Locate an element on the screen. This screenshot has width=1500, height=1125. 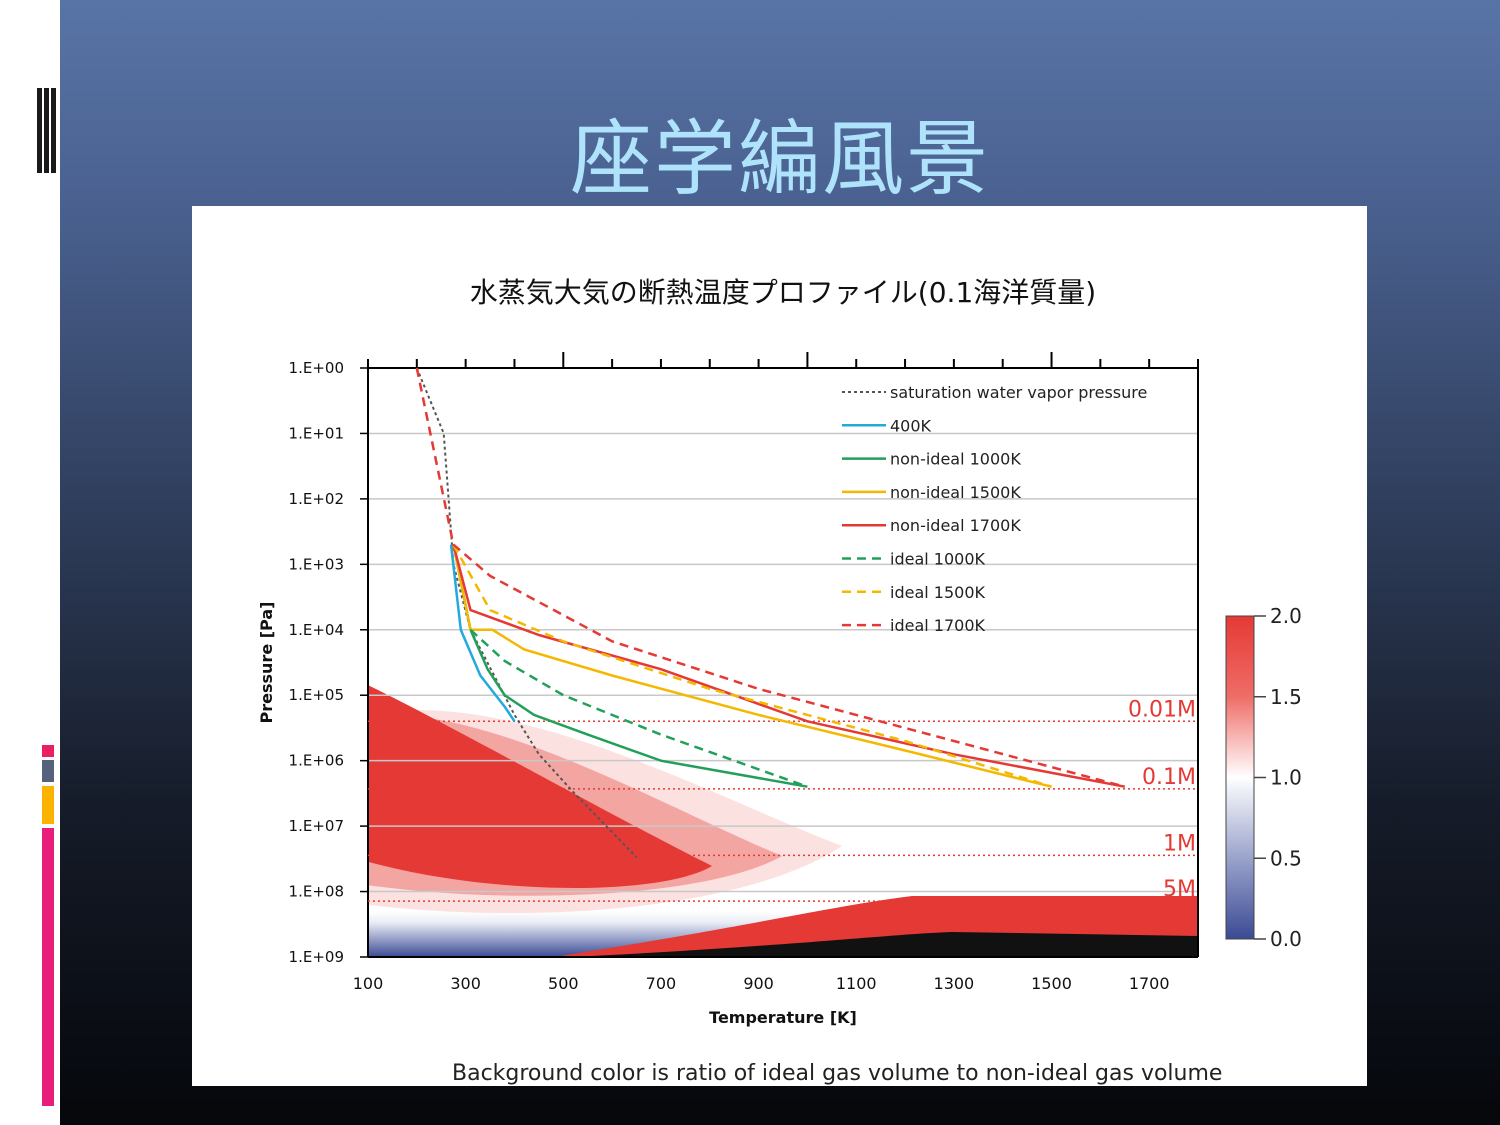
legend-label: saturation water vapor pressure is located at coordinates (1018, 392).